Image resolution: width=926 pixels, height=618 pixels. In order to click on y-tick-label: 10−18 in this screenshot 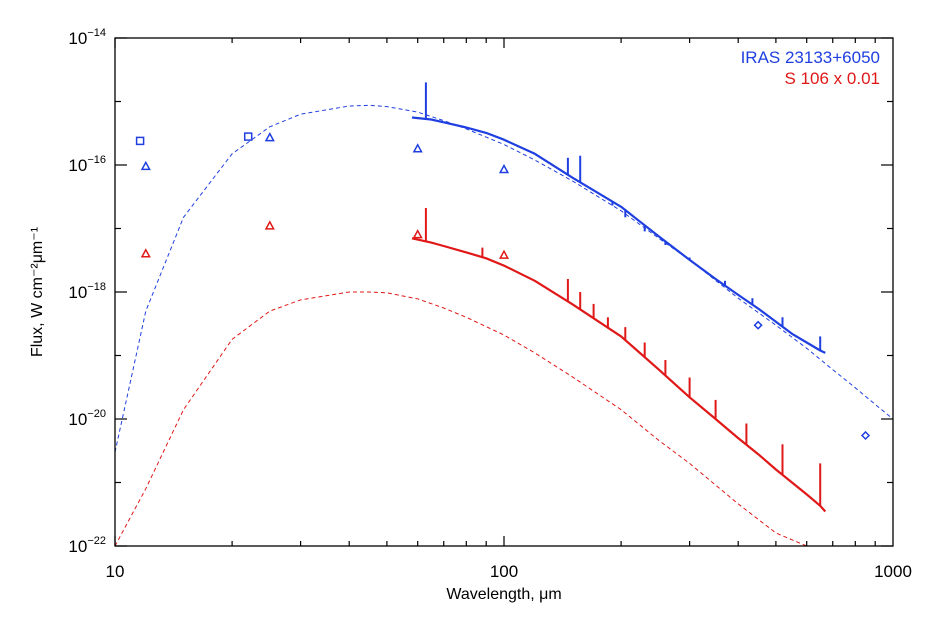, I will do `click(87, 291)`.